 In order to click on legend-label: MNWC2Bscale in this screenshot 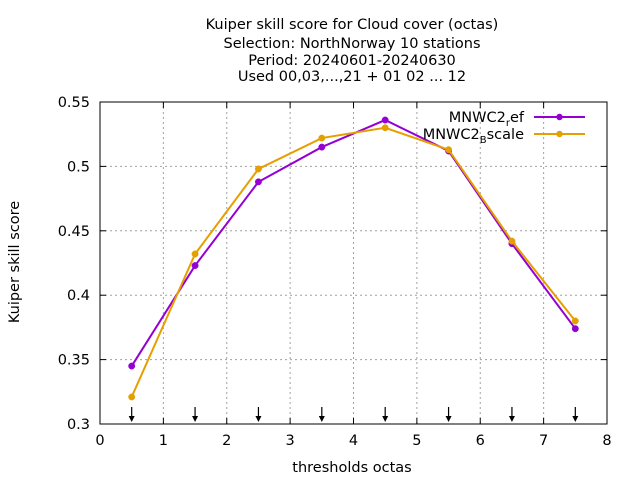, I will do `click(473, 136)`.